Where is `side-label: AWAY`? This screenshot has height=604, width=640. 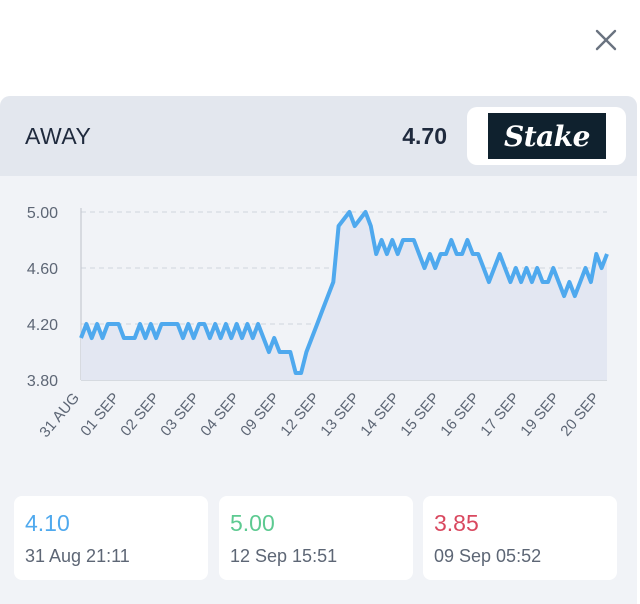
side-label: AWAY is located at coordinates (58, 136).